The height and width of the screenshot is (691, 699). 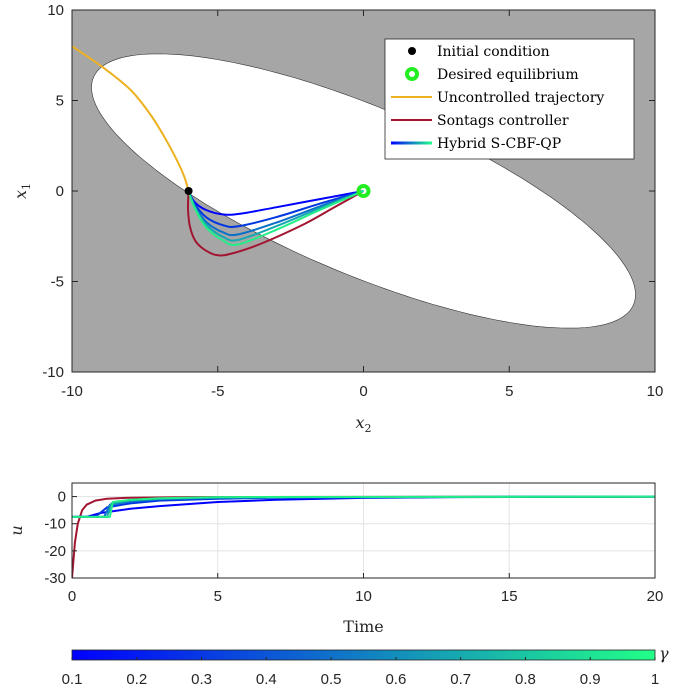 I want to click on equilibrium-marker, so click(x=363, y=191).